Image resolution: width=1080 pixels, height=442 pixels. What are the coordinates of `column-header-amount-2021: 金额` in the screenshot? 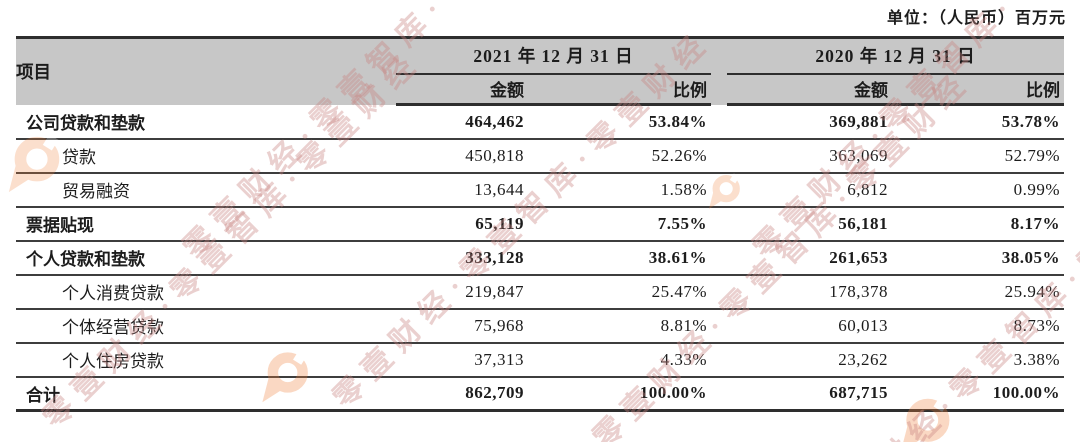 It's located at (462, 89).